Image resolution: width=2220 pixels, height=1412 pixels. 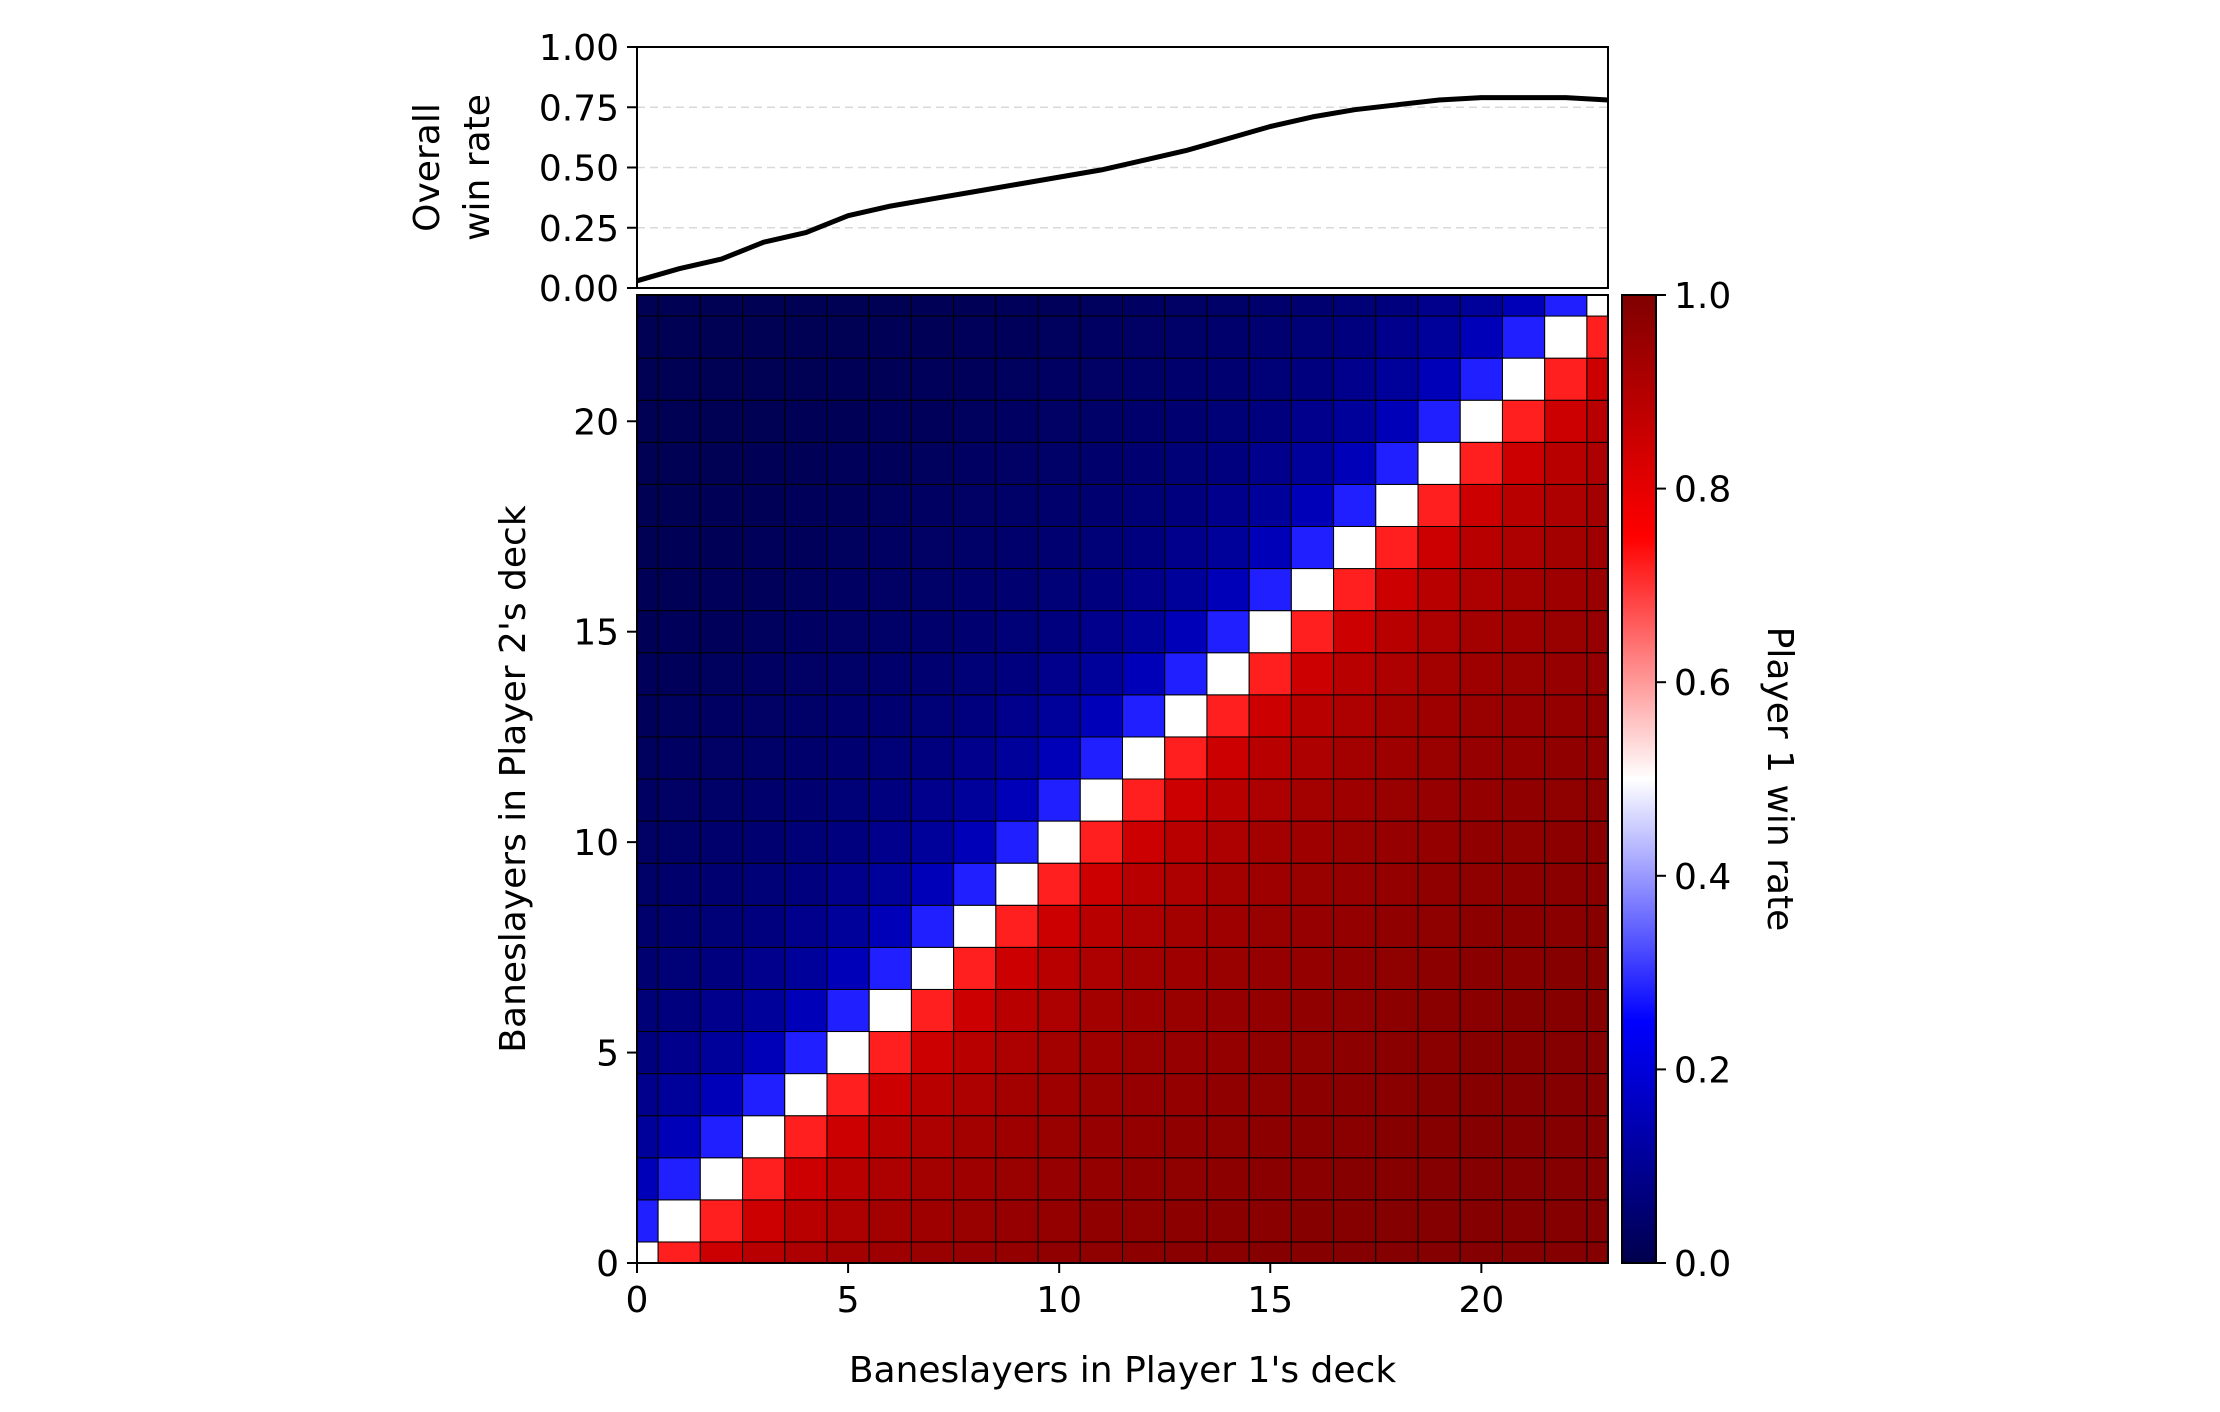 What do you see at coordinates (579, 108) in the screenshot?
I see `y-tick-label: 0.75` at bounding box center [579, 108].